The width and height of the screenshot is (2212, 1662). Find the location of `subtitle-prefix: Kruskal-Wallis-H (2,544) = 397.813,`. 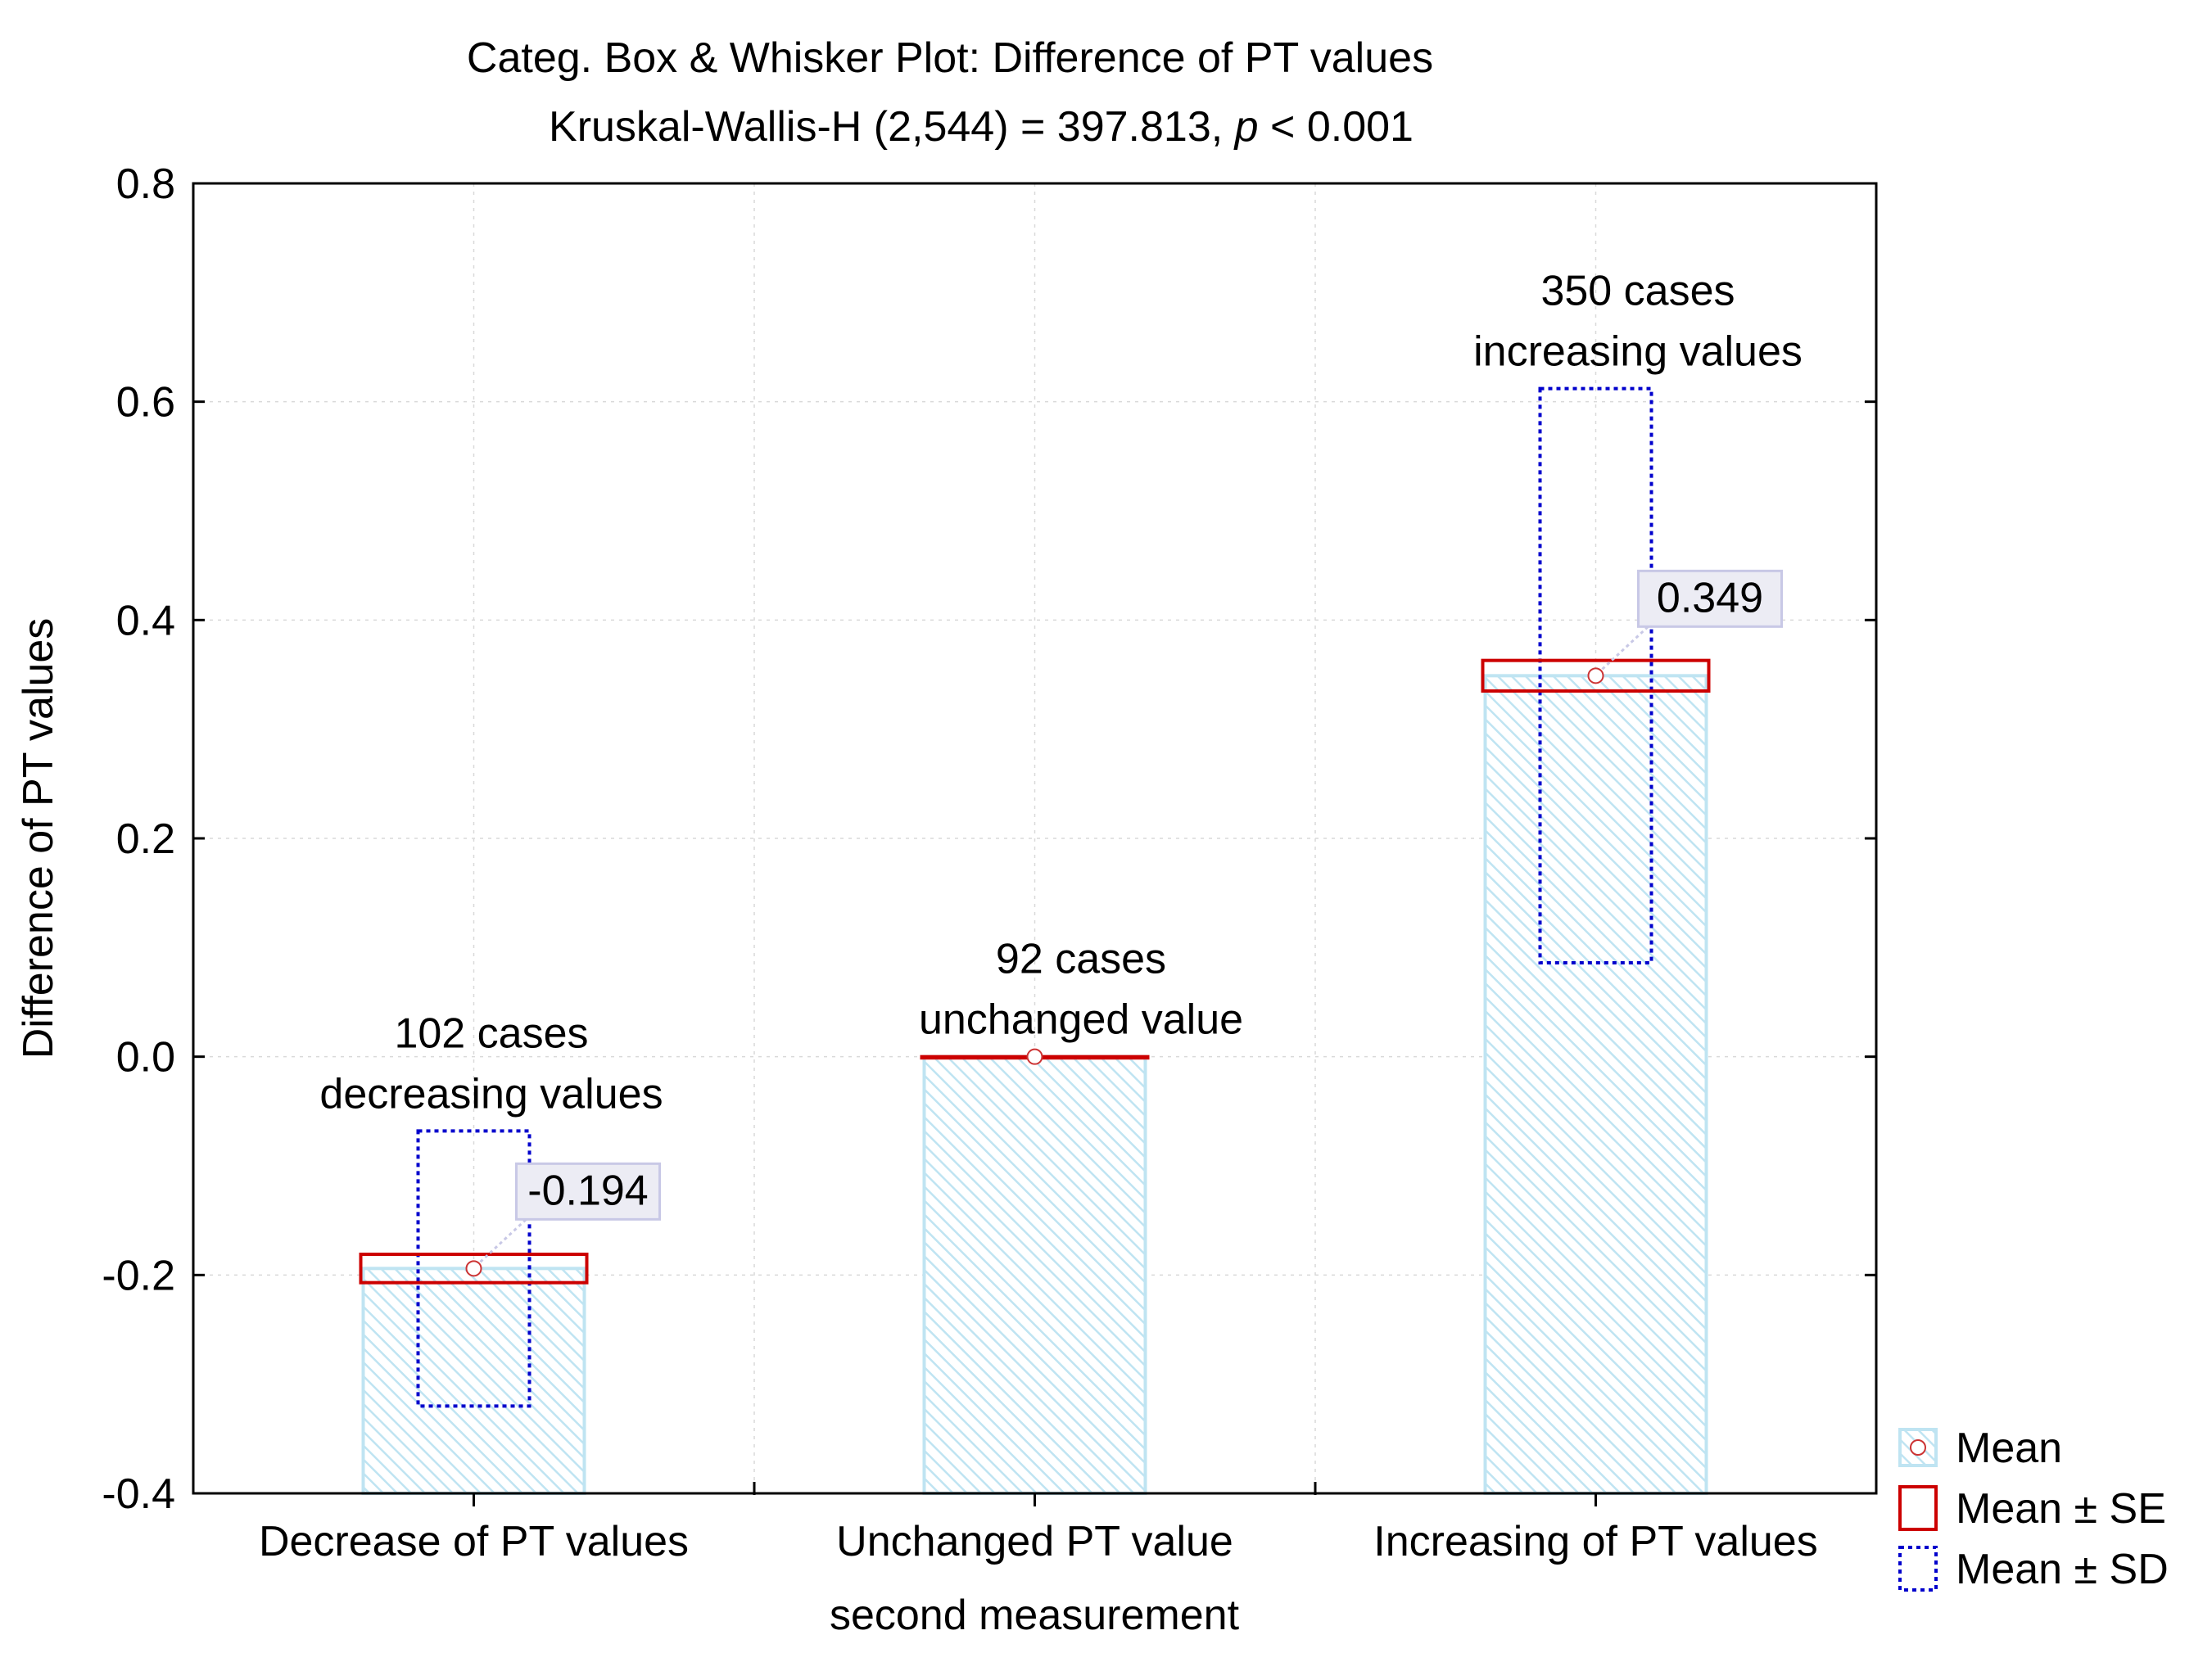

subtitle-prefix: Kruskal-Wallis-H (2,544) = 397.813, is located at coordinates (892, 127).